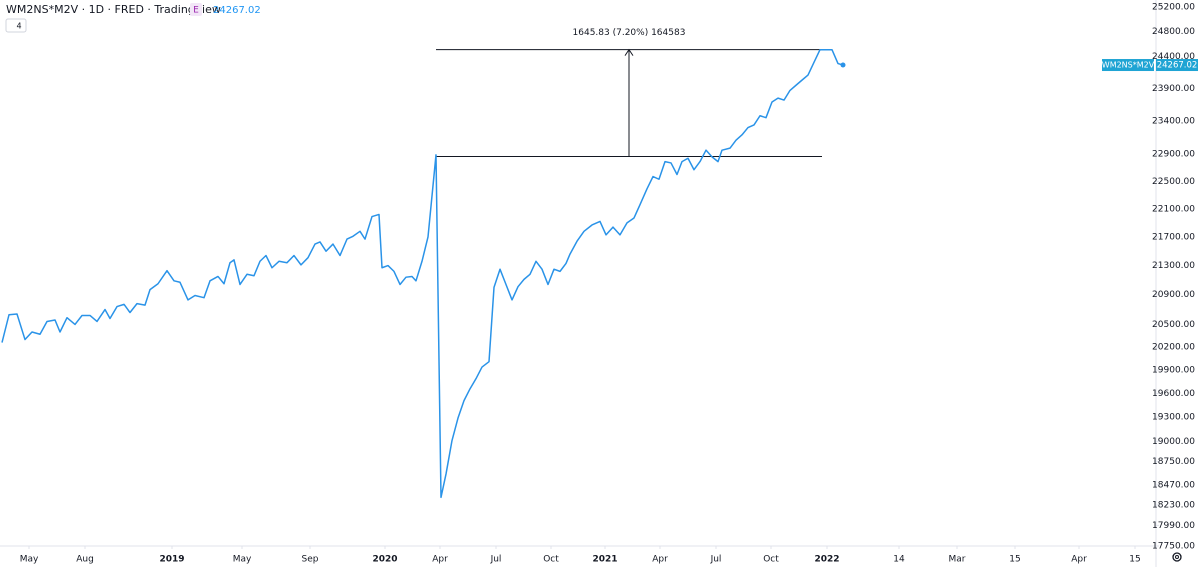 This screenshot has height=567, width=1200. What do you see at coordinates (1173, 418) in the screenshot?
I see `y-tick-label: 19300.00` at bounding box center [1173, 418].